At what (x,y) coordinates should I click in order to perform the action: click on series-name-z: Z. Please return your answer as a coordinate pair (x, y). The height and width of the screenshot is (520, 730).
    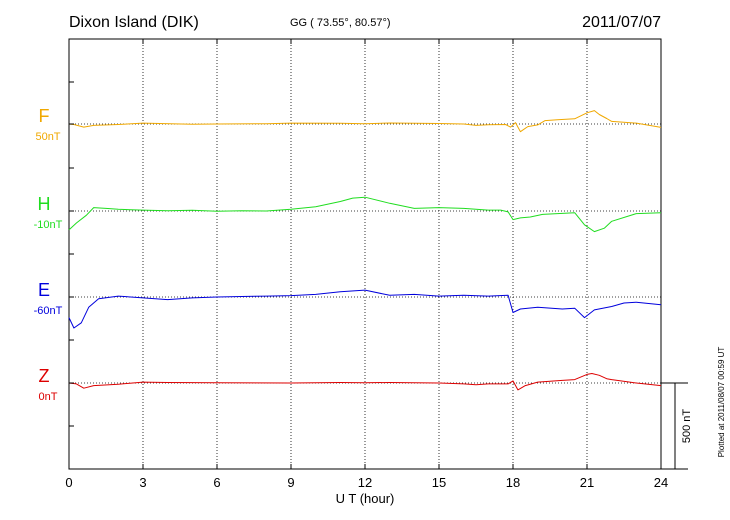
    Looking at the image, I should click on (44, 376).